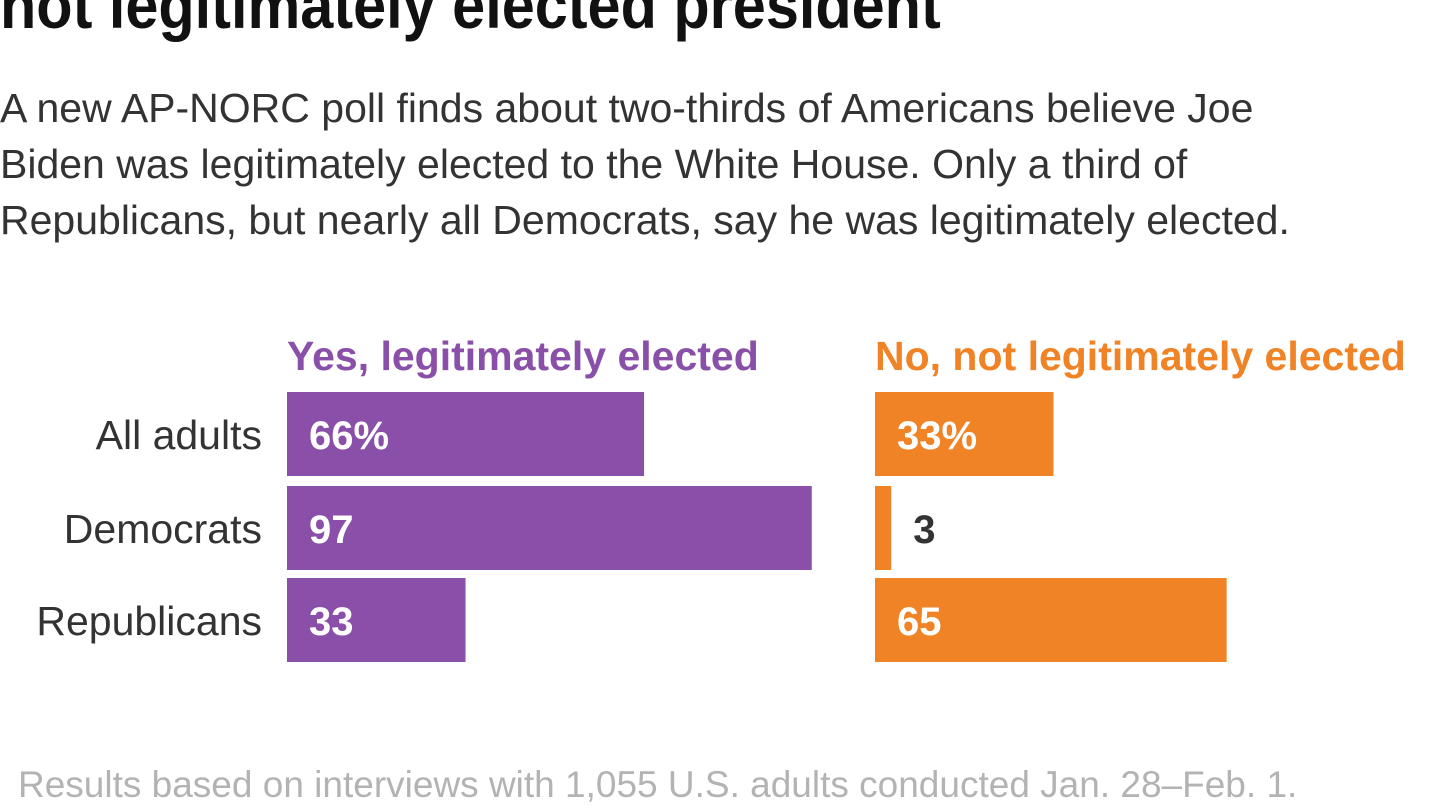 This screenshot has height=810, width=1440. Describe the element at coordinates (349, 436) in the screenshot. I see `data-label-0-0: 66%` at that location.